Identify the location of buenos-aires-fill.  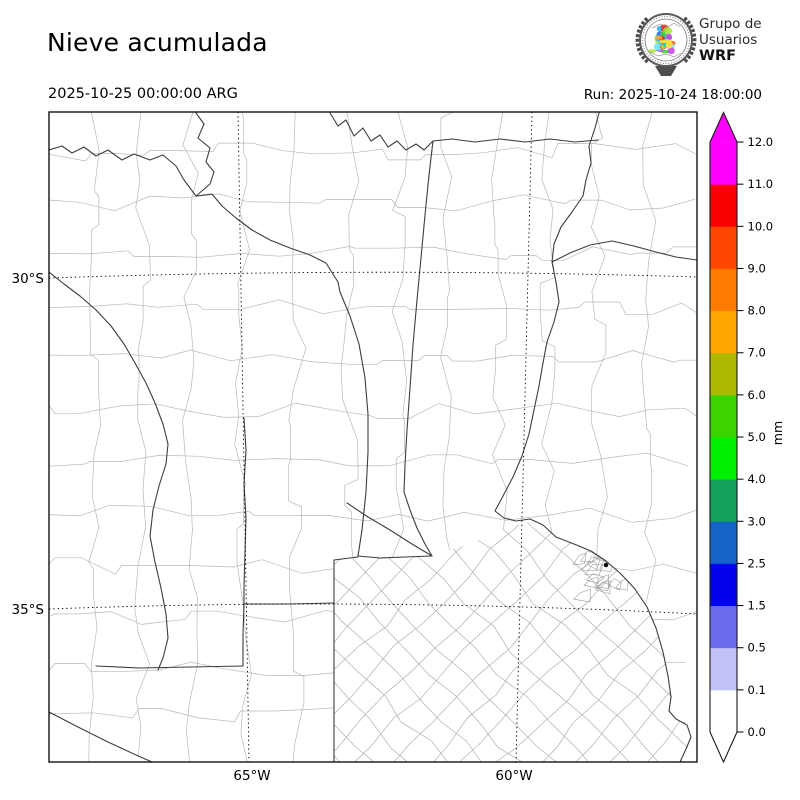
(513, 641).